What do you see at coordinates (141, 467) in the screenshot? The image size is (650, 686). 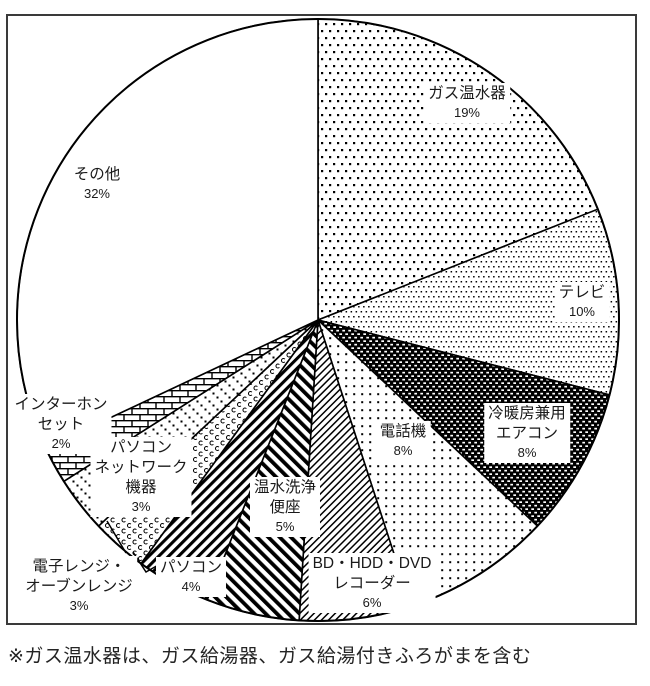 I see `slice-label-line: ネットワーク` at bounding box center [141, 467].